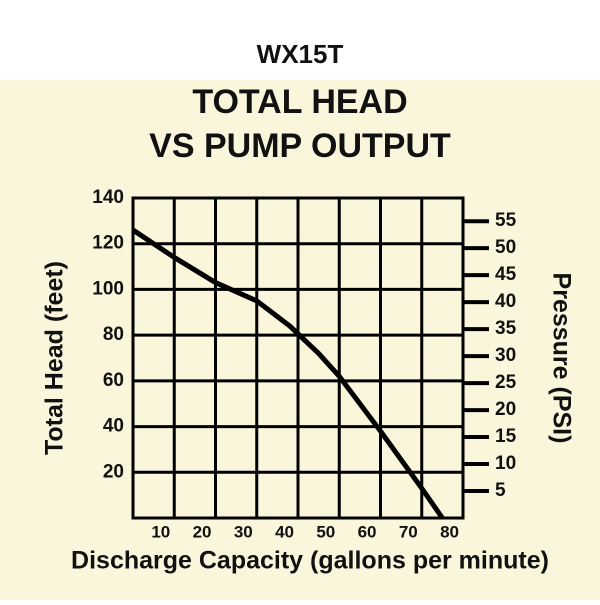  What do you see at coordinates (506, 382) in the screenshot?
I see `y2-tick-label: 25` at bounding box center [506, 382].